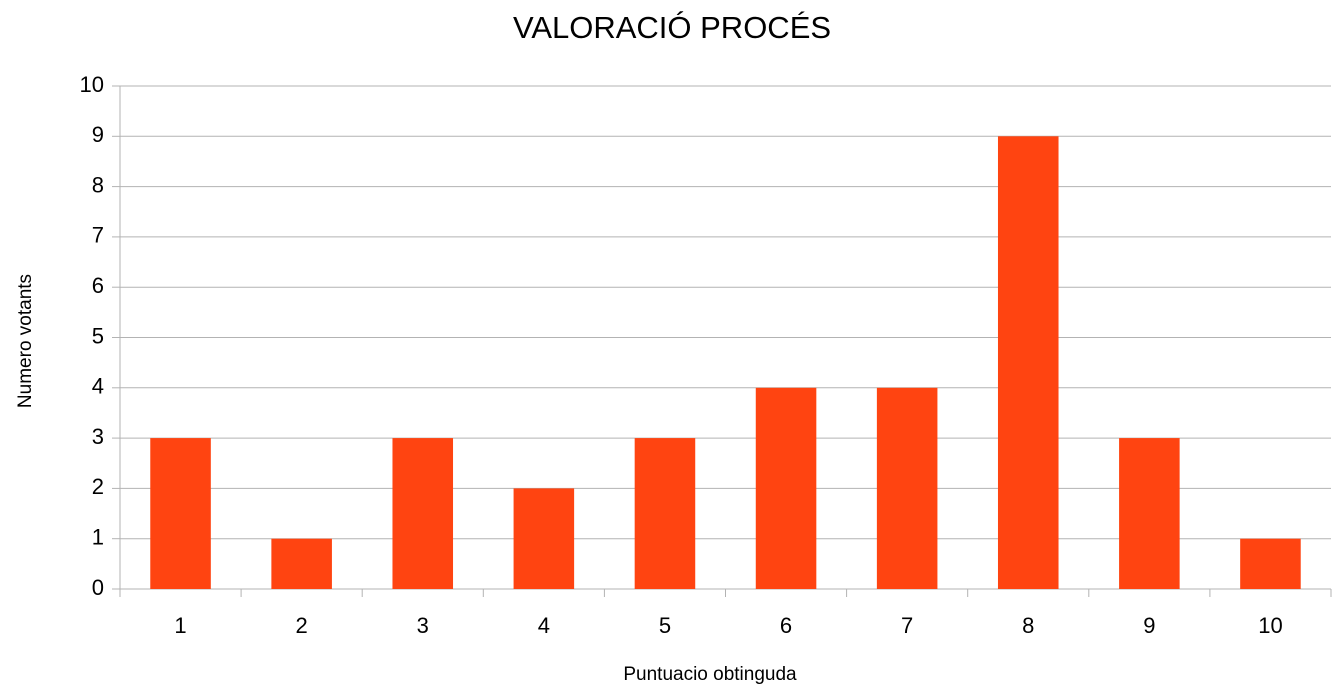 The width and height of the screenshot is (1333, 689). Describe the element at coordinates (98, 285) in the screenshot. I see `y-tick-label: 6` at that location.